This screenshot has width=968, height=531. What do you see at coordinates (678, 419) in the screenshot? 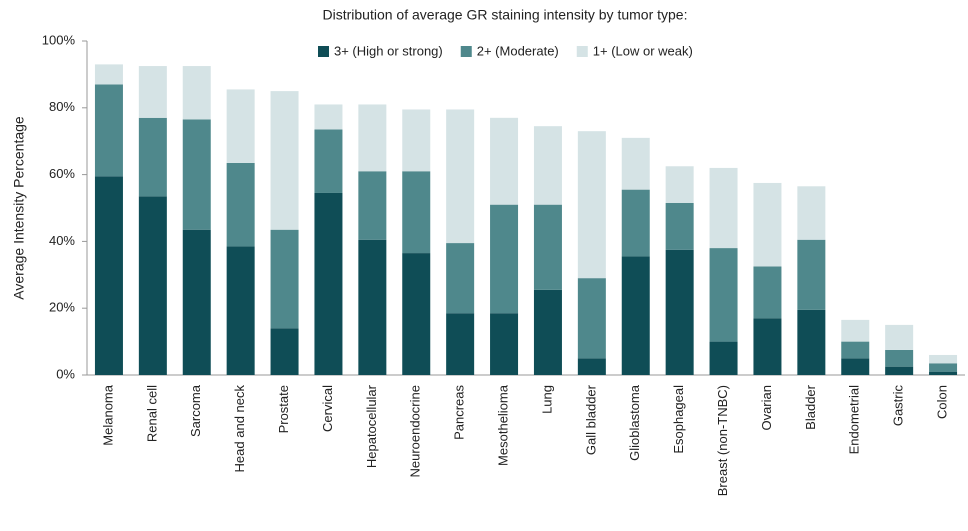
I see `x-tick-label: Esophageal` at bounding box center [678, 419].